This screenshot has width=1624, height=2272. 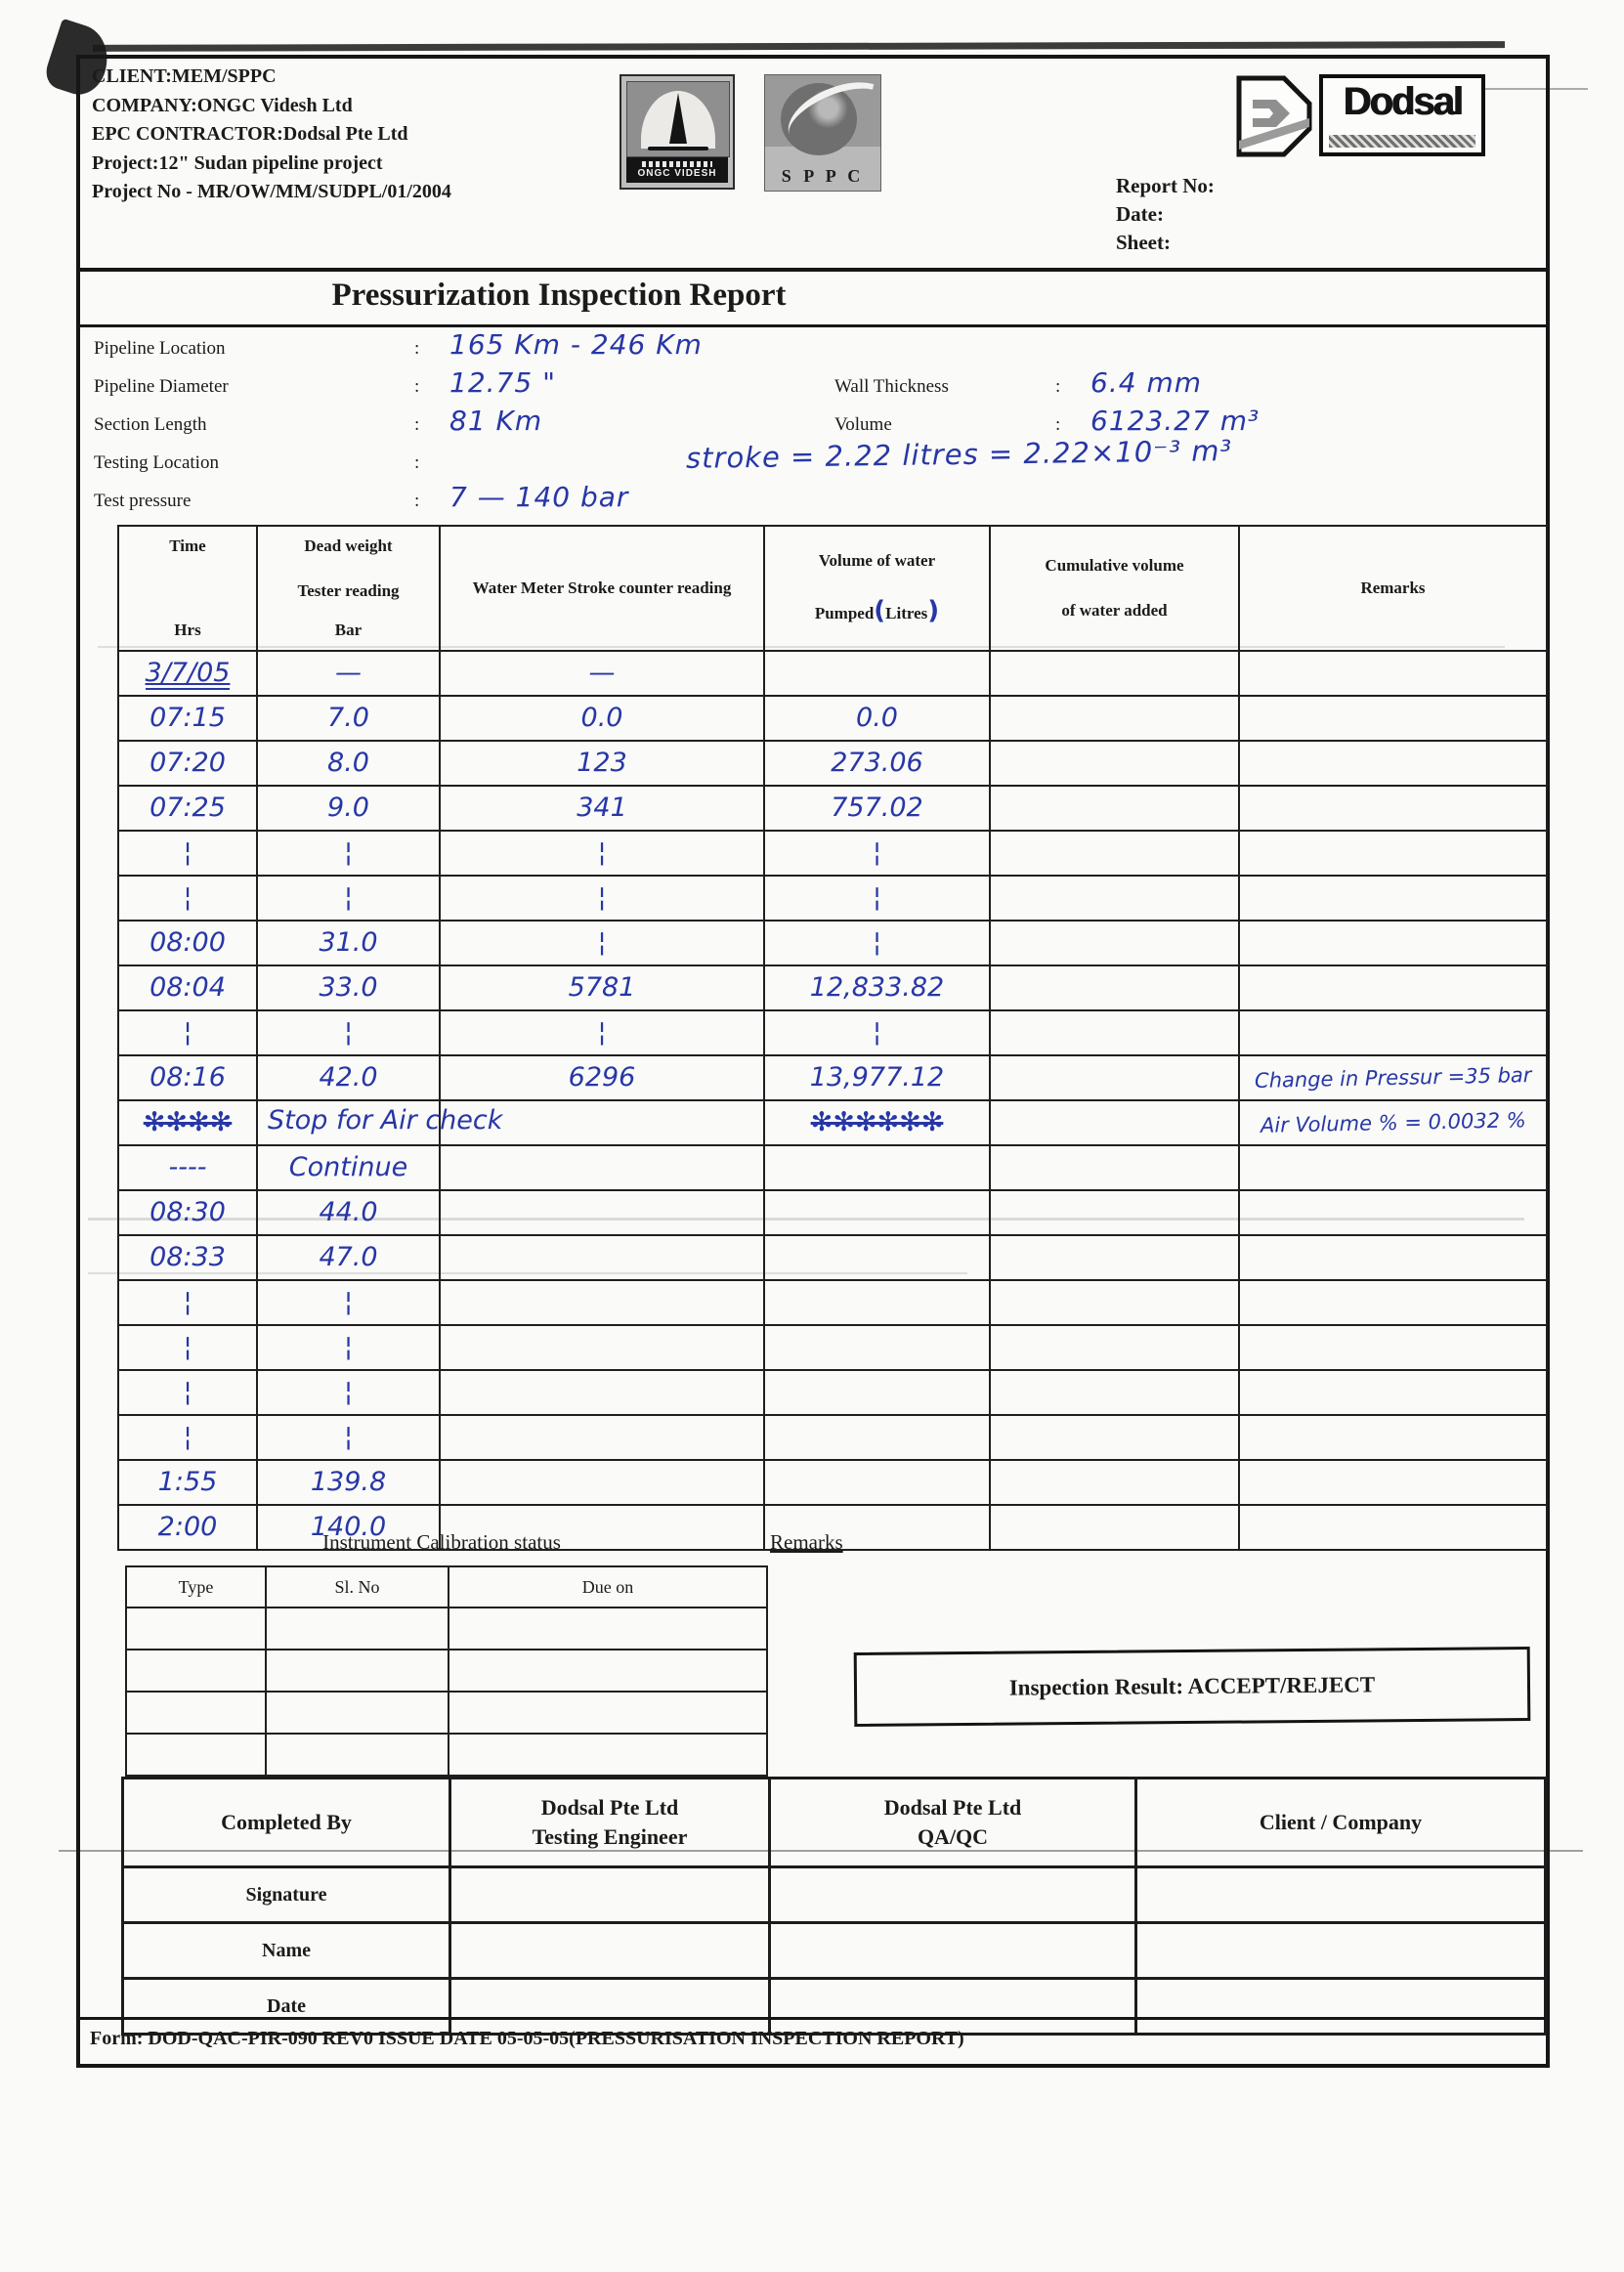 What do you see at coordinates (441, 1542) in the screenshot?
I see `calibration-section-title: Instrument Calibration status` at bounding box center [441, 1542].